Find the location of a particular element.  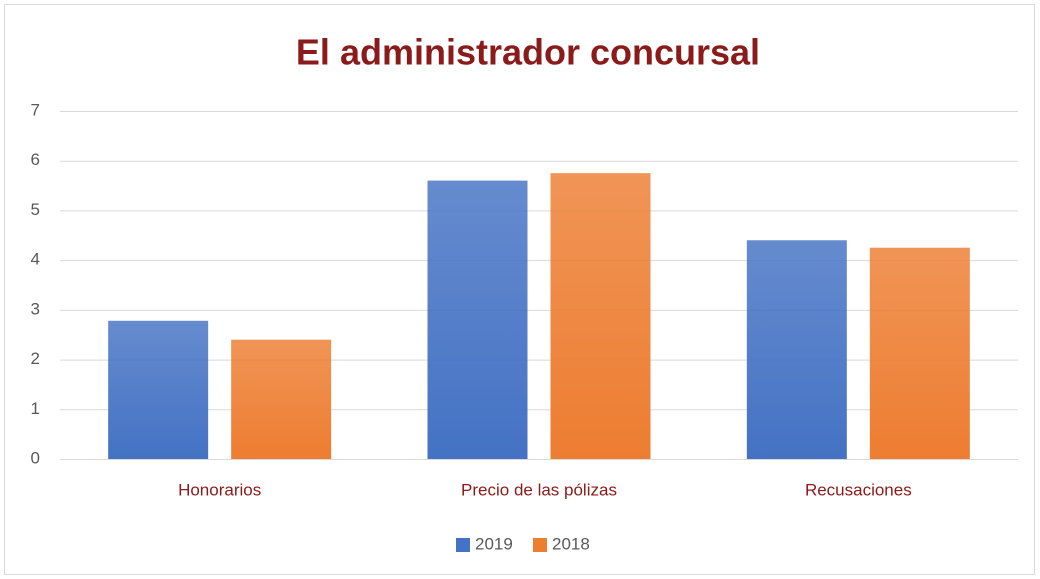

y-tick-label: 7 is located at coordinates (35, 109).